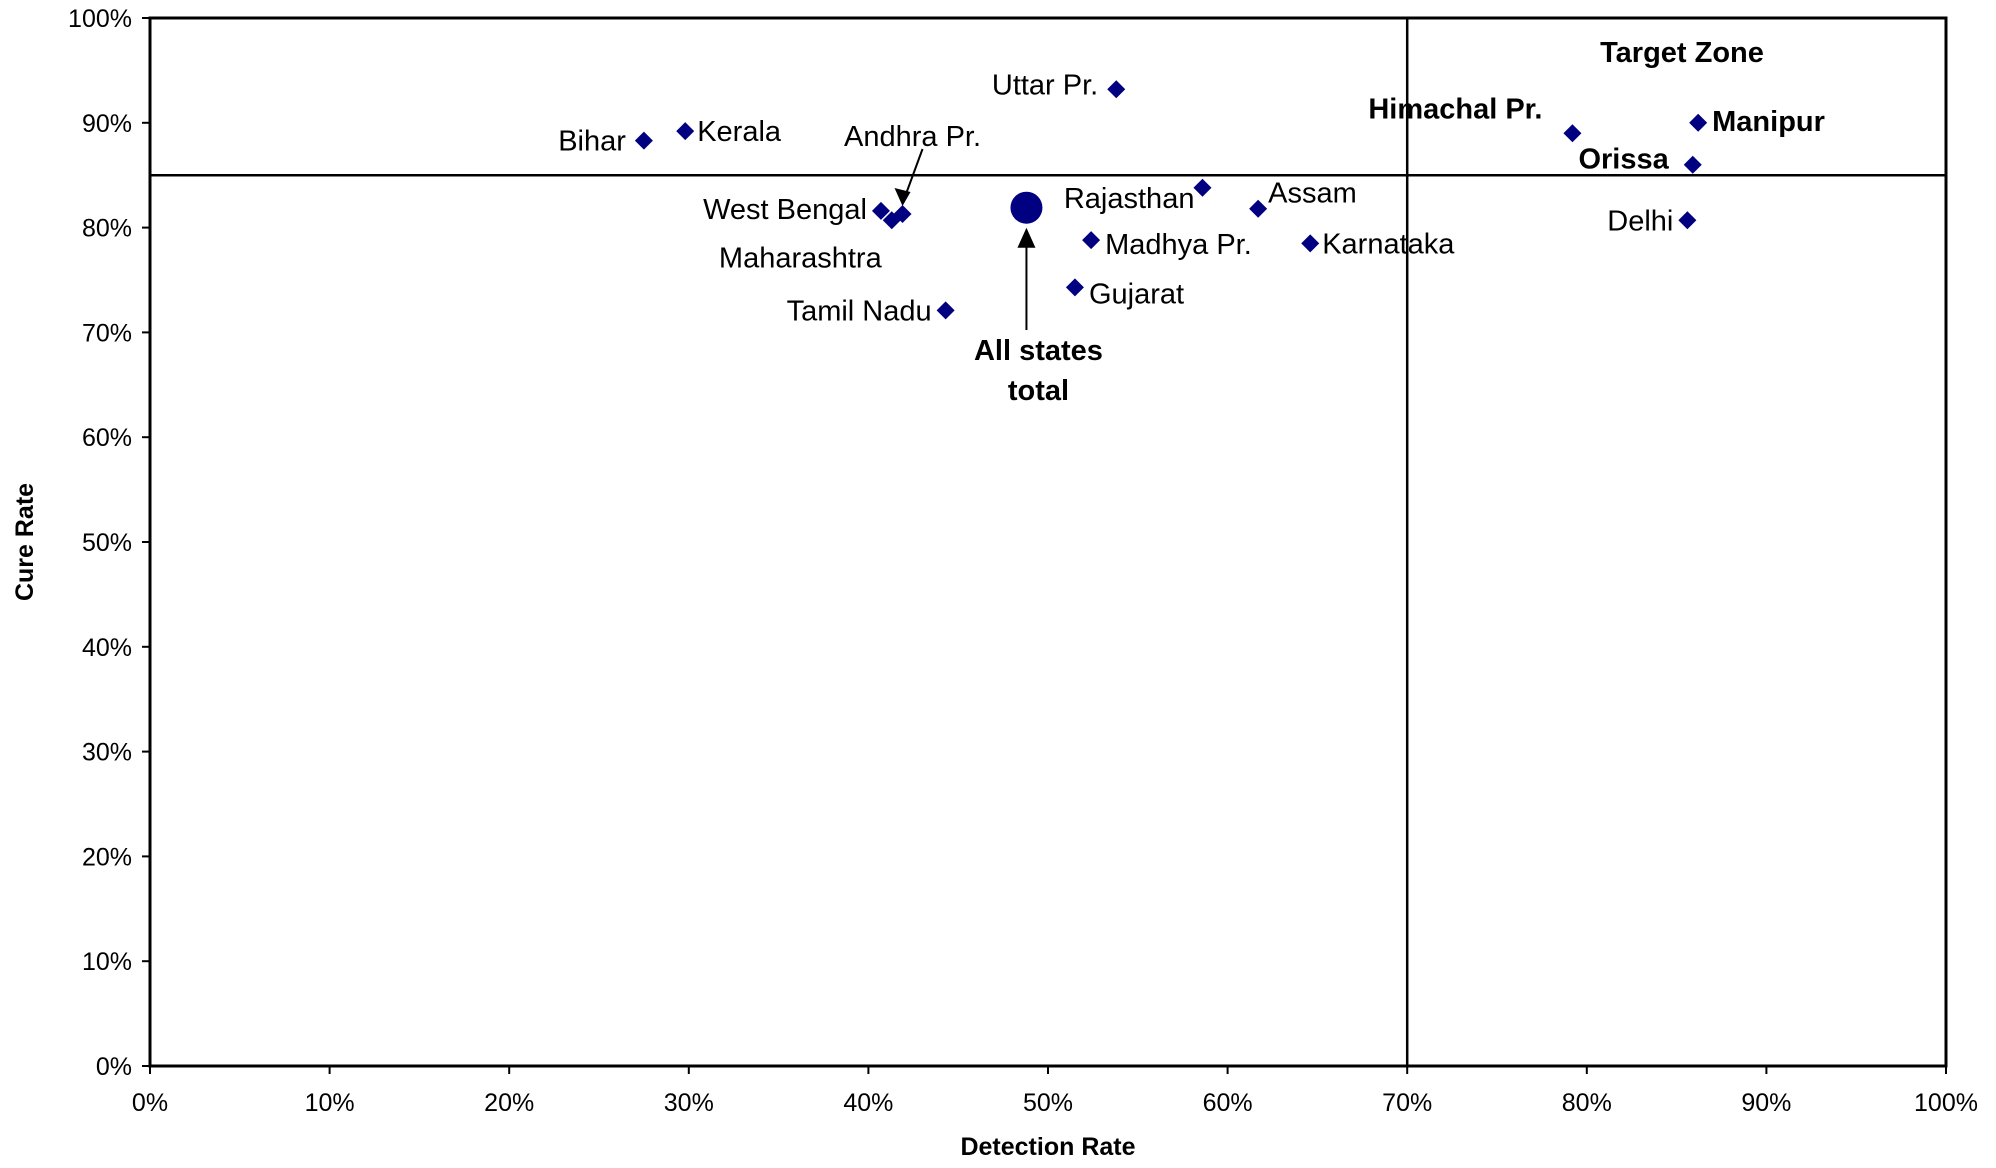 Image resolution: width=1996 pixels, height=1168 pixels. Describe the element at coordinates (1048, 1103) in the screenshot. I see `x-tick-label: 50%` at that location.